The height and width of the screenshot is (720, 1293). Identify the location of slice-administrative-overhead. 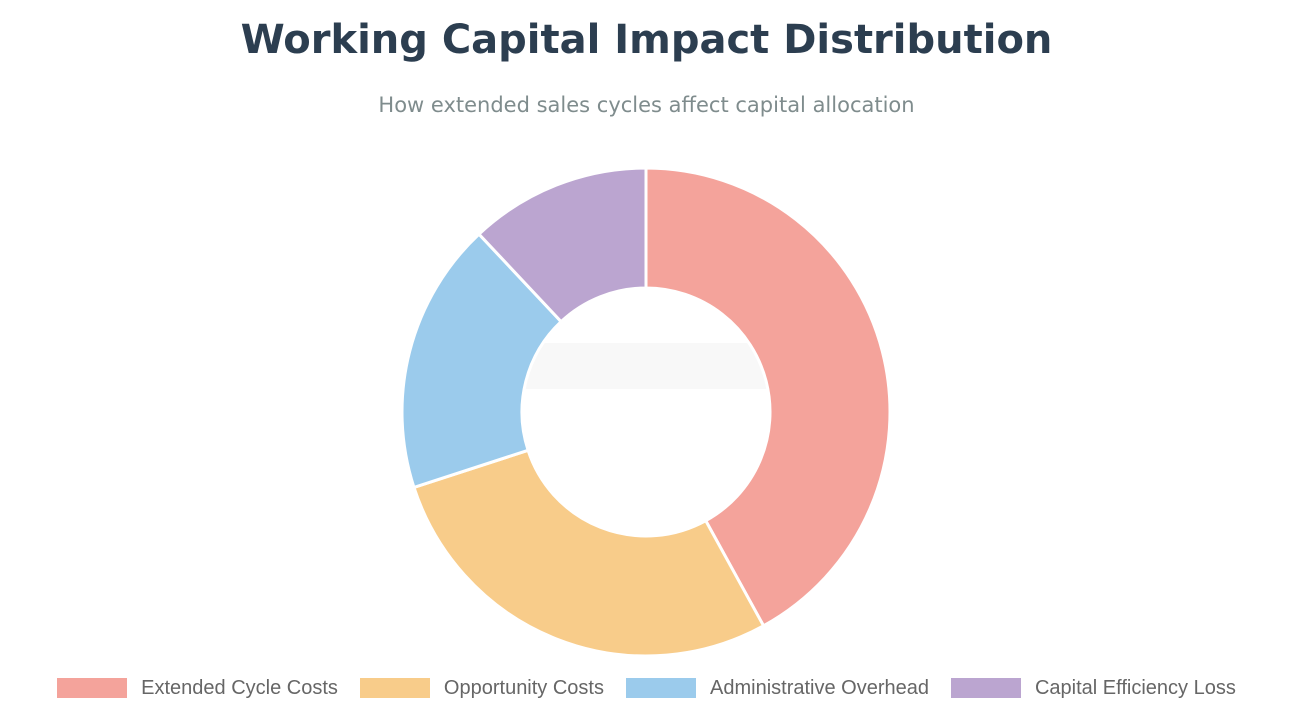
(482, 361).